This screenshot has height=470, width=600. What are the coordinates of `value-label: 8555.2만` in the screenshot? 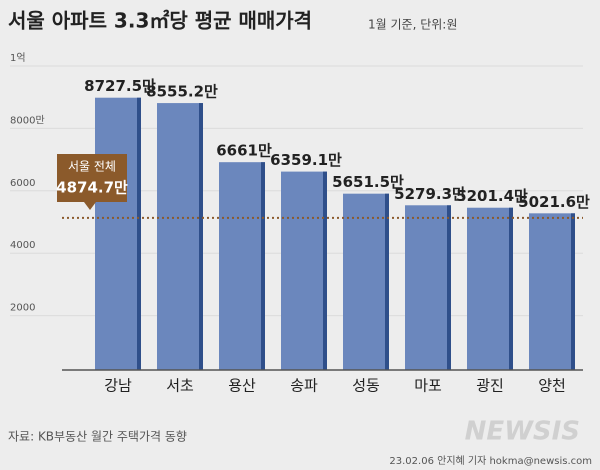 It's located at (182, 92).